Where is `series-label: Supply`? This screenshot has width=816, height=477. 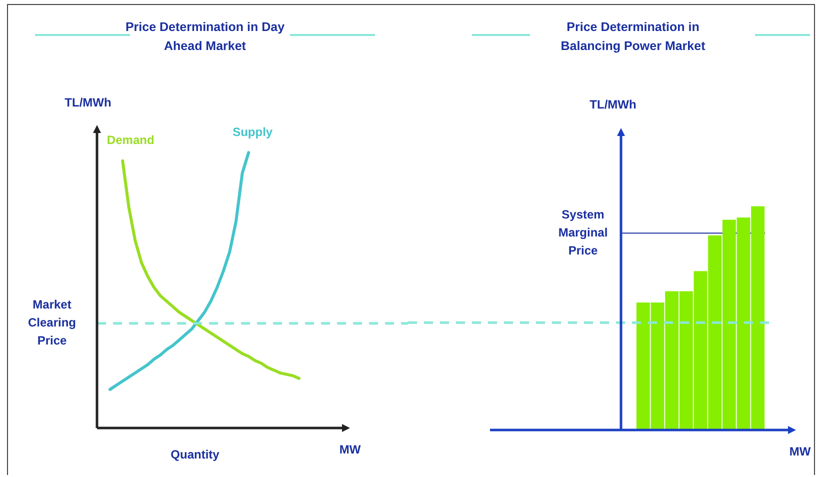
series-label: Supply is located at coordinates (252, 131).